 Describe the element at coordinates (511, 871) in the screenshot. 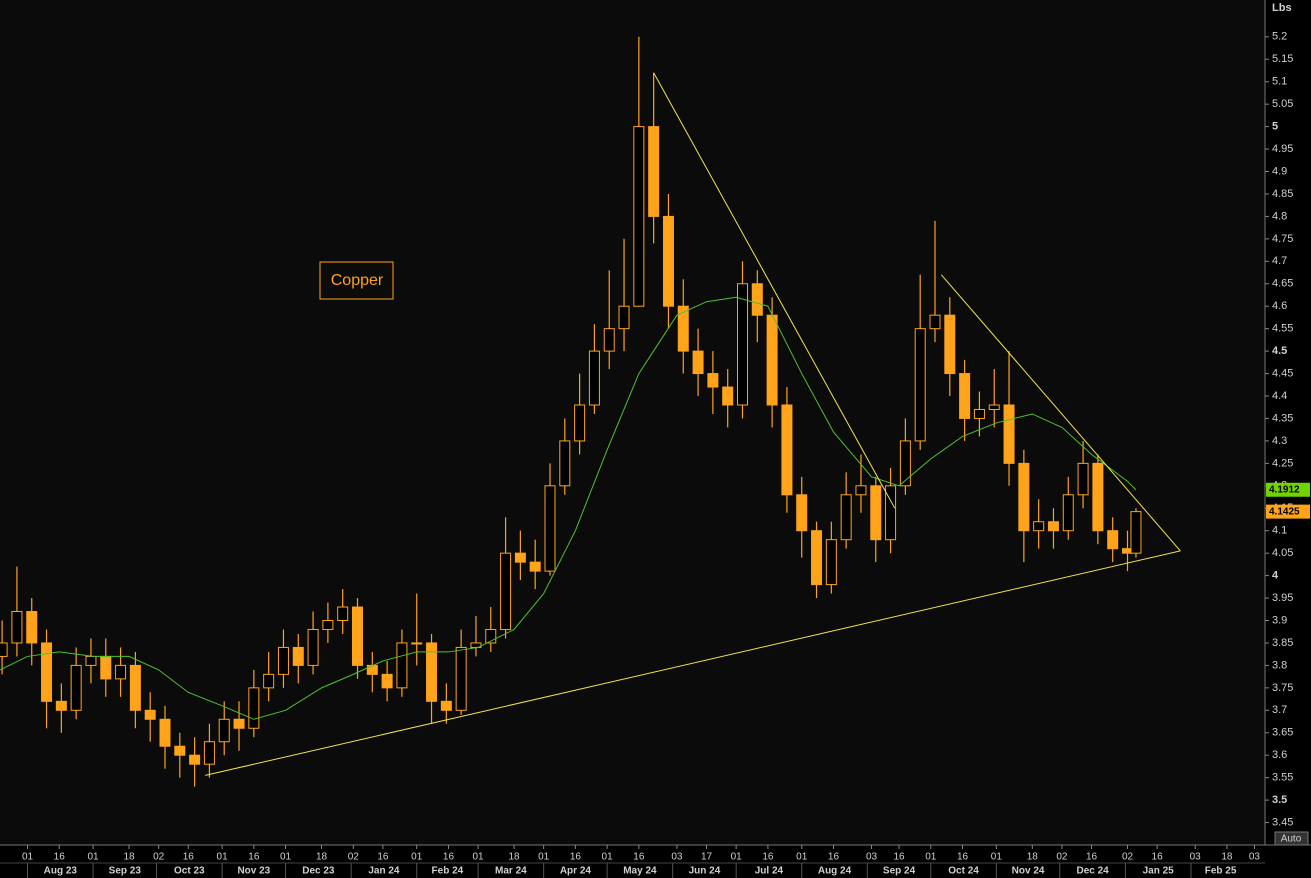

I see `month-label: Mar 24` at that location.